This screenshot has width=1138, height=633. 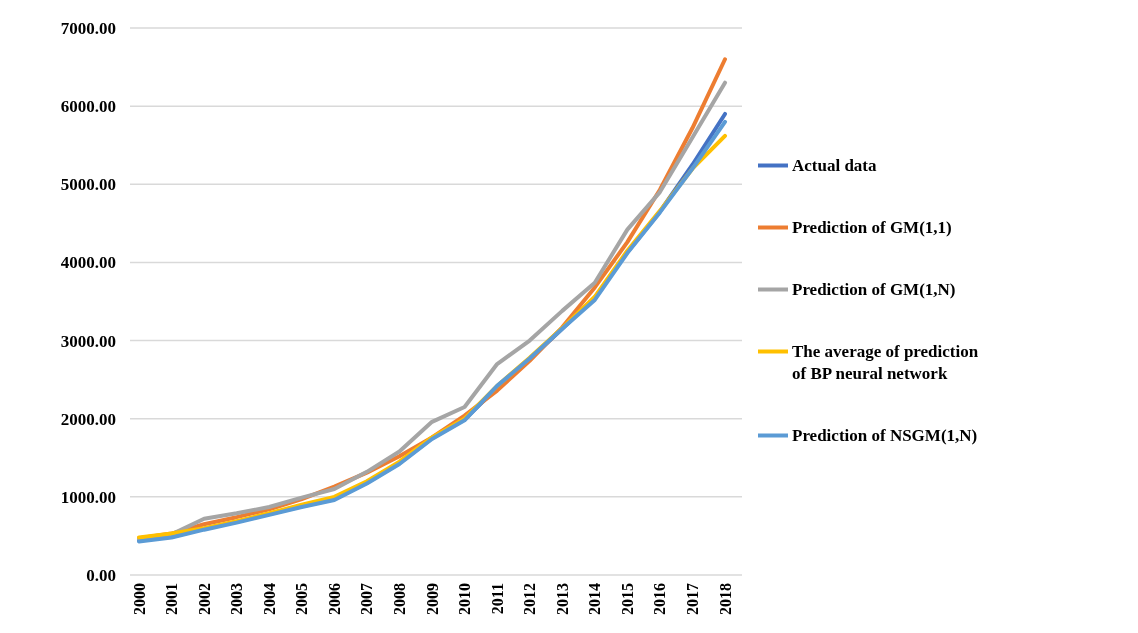 What do you see at coordinates (497, 599) in the screenshot?
I see `x-tick-label: 2011` at bounding box center [497, 599].